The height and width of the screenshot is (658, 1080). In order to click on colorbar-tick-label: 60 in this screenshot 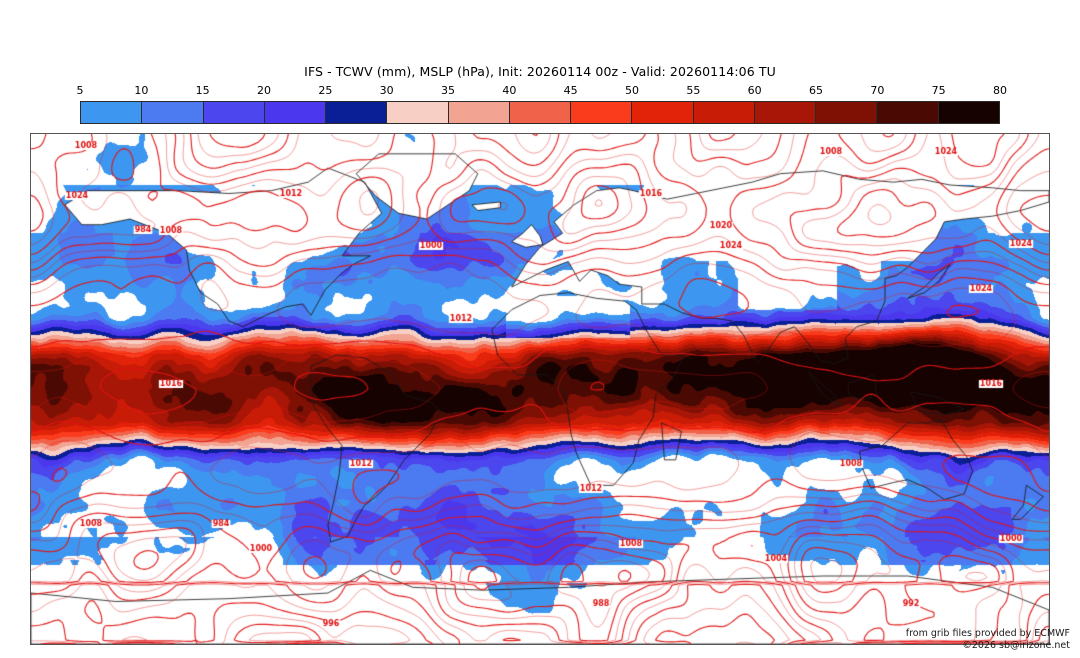, I will do `click(754, 90)`.